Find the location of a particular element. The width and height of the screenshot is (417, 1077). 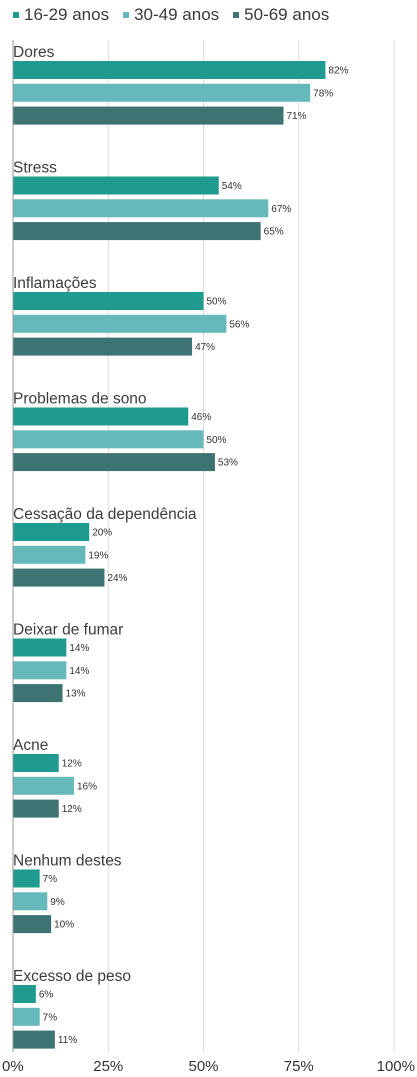

legend-item-30-49: 30-49 anos is located at coordinates (171, 15).